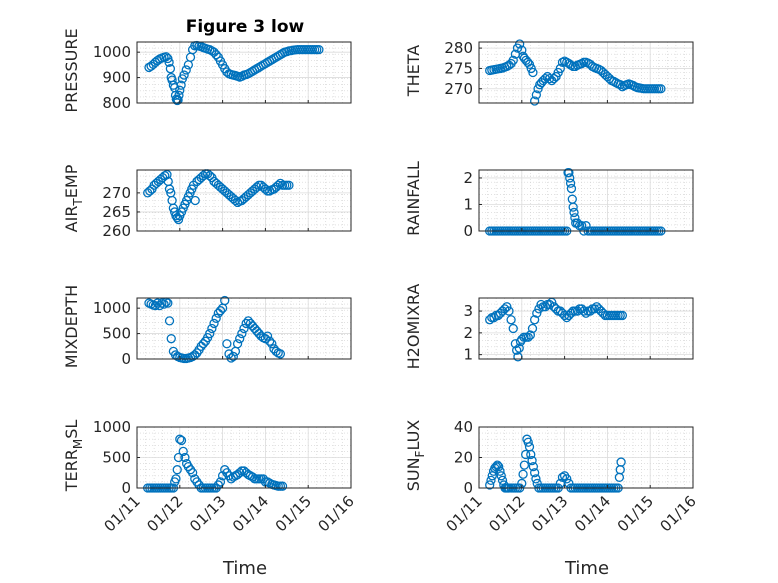 This screenshot has width=778, height=583. What do you see at coordinates (413, 71) in the screenshot?
I see `y-axis-label: THETA` at bounding box center [413, 71].